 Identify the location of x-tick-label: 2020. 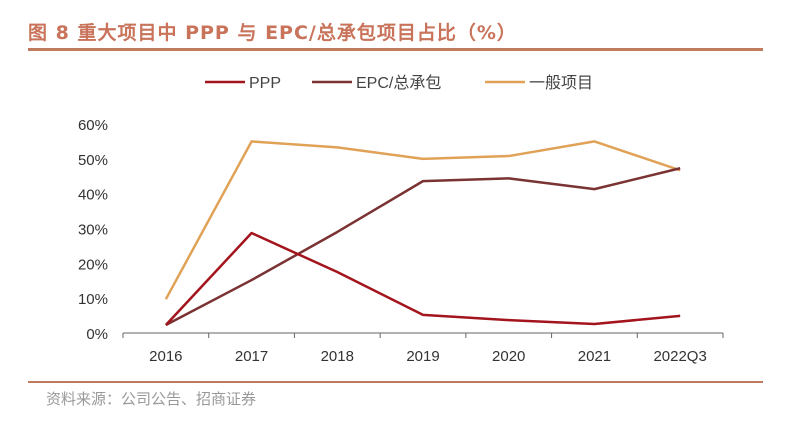
(508, 356).